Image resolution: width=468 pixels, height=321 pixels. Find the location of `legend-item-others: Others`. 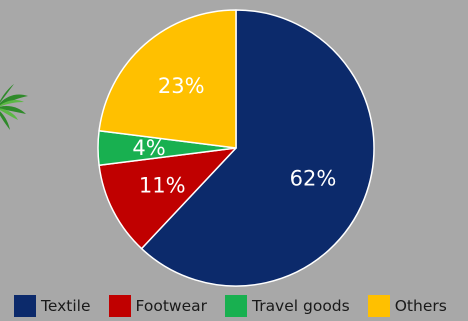

legend-item-others: Others is located at coordinates (407, 306).